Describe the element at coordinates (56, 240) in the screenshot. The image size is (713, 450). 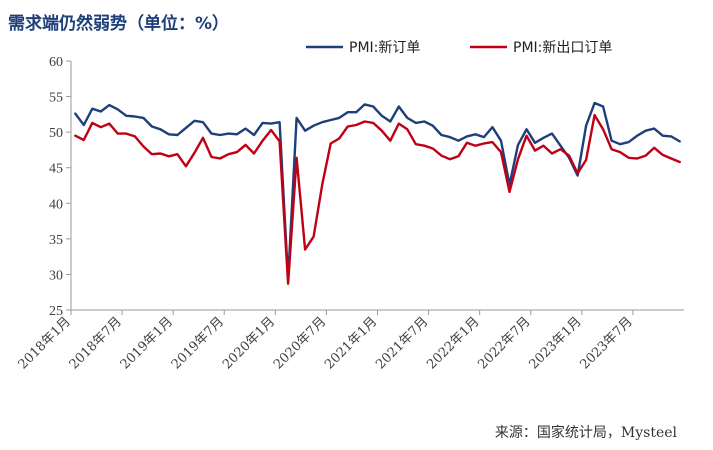
I see `y-tick-label: 35` at that location.